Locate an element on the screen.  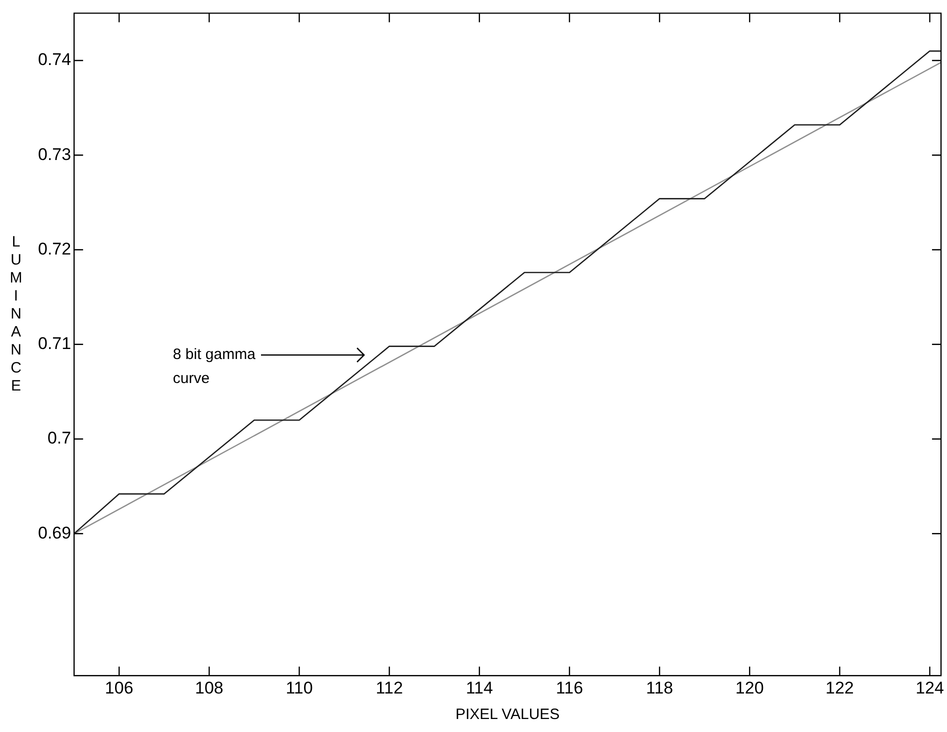
y-tick-label: 0.74 is located at coordinates (55, 60).